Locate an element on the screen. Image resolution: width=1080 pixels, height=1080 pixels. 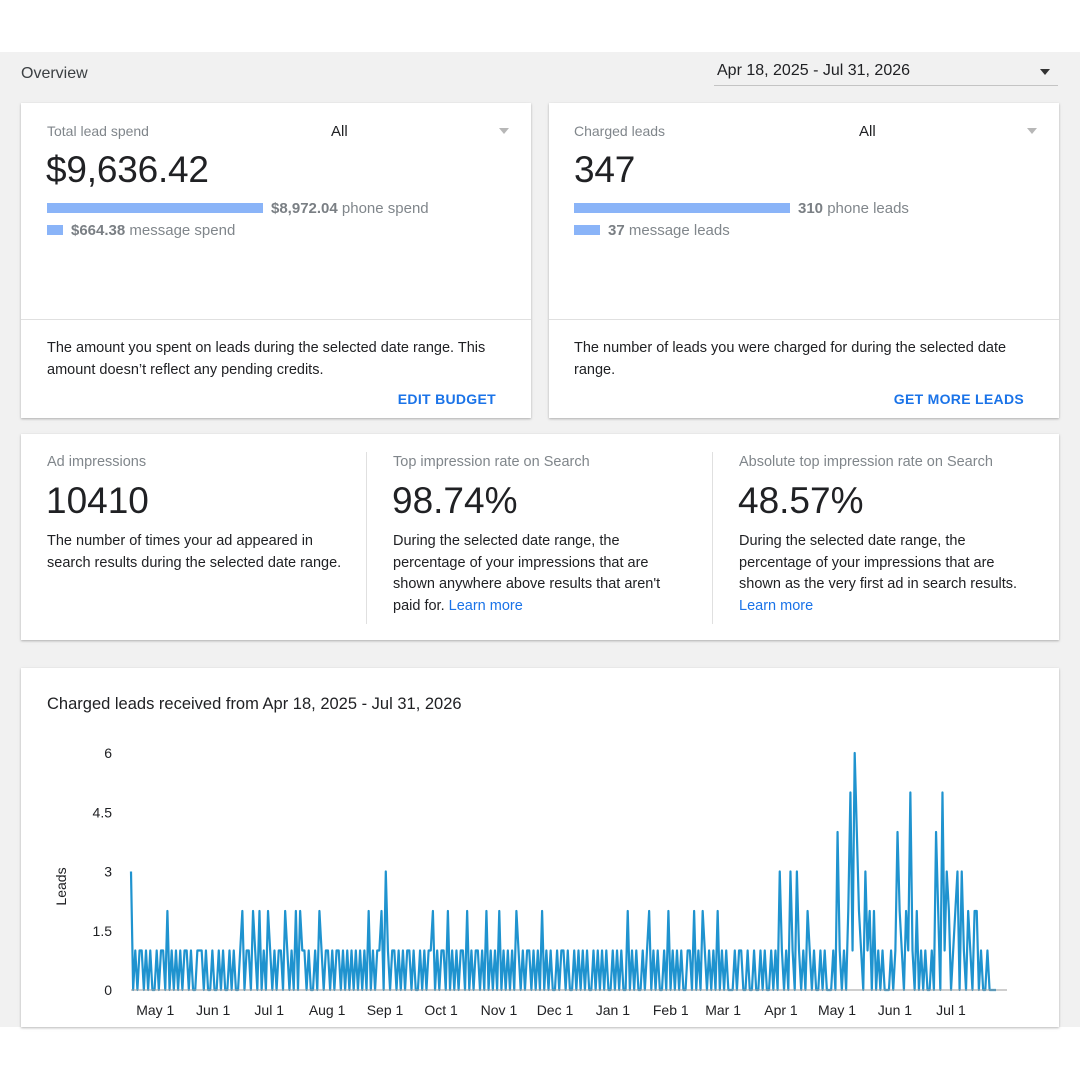
lead-spend-label: Total lead spend is located at coordinates (98, 131).